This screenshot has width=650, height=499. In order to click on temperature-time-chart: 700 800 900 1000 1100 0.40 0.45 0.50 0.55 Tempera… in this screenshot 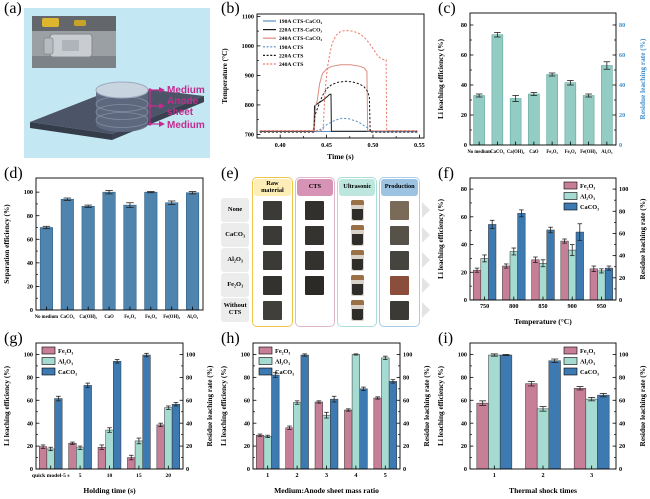, I will do `click(322, 87)`.